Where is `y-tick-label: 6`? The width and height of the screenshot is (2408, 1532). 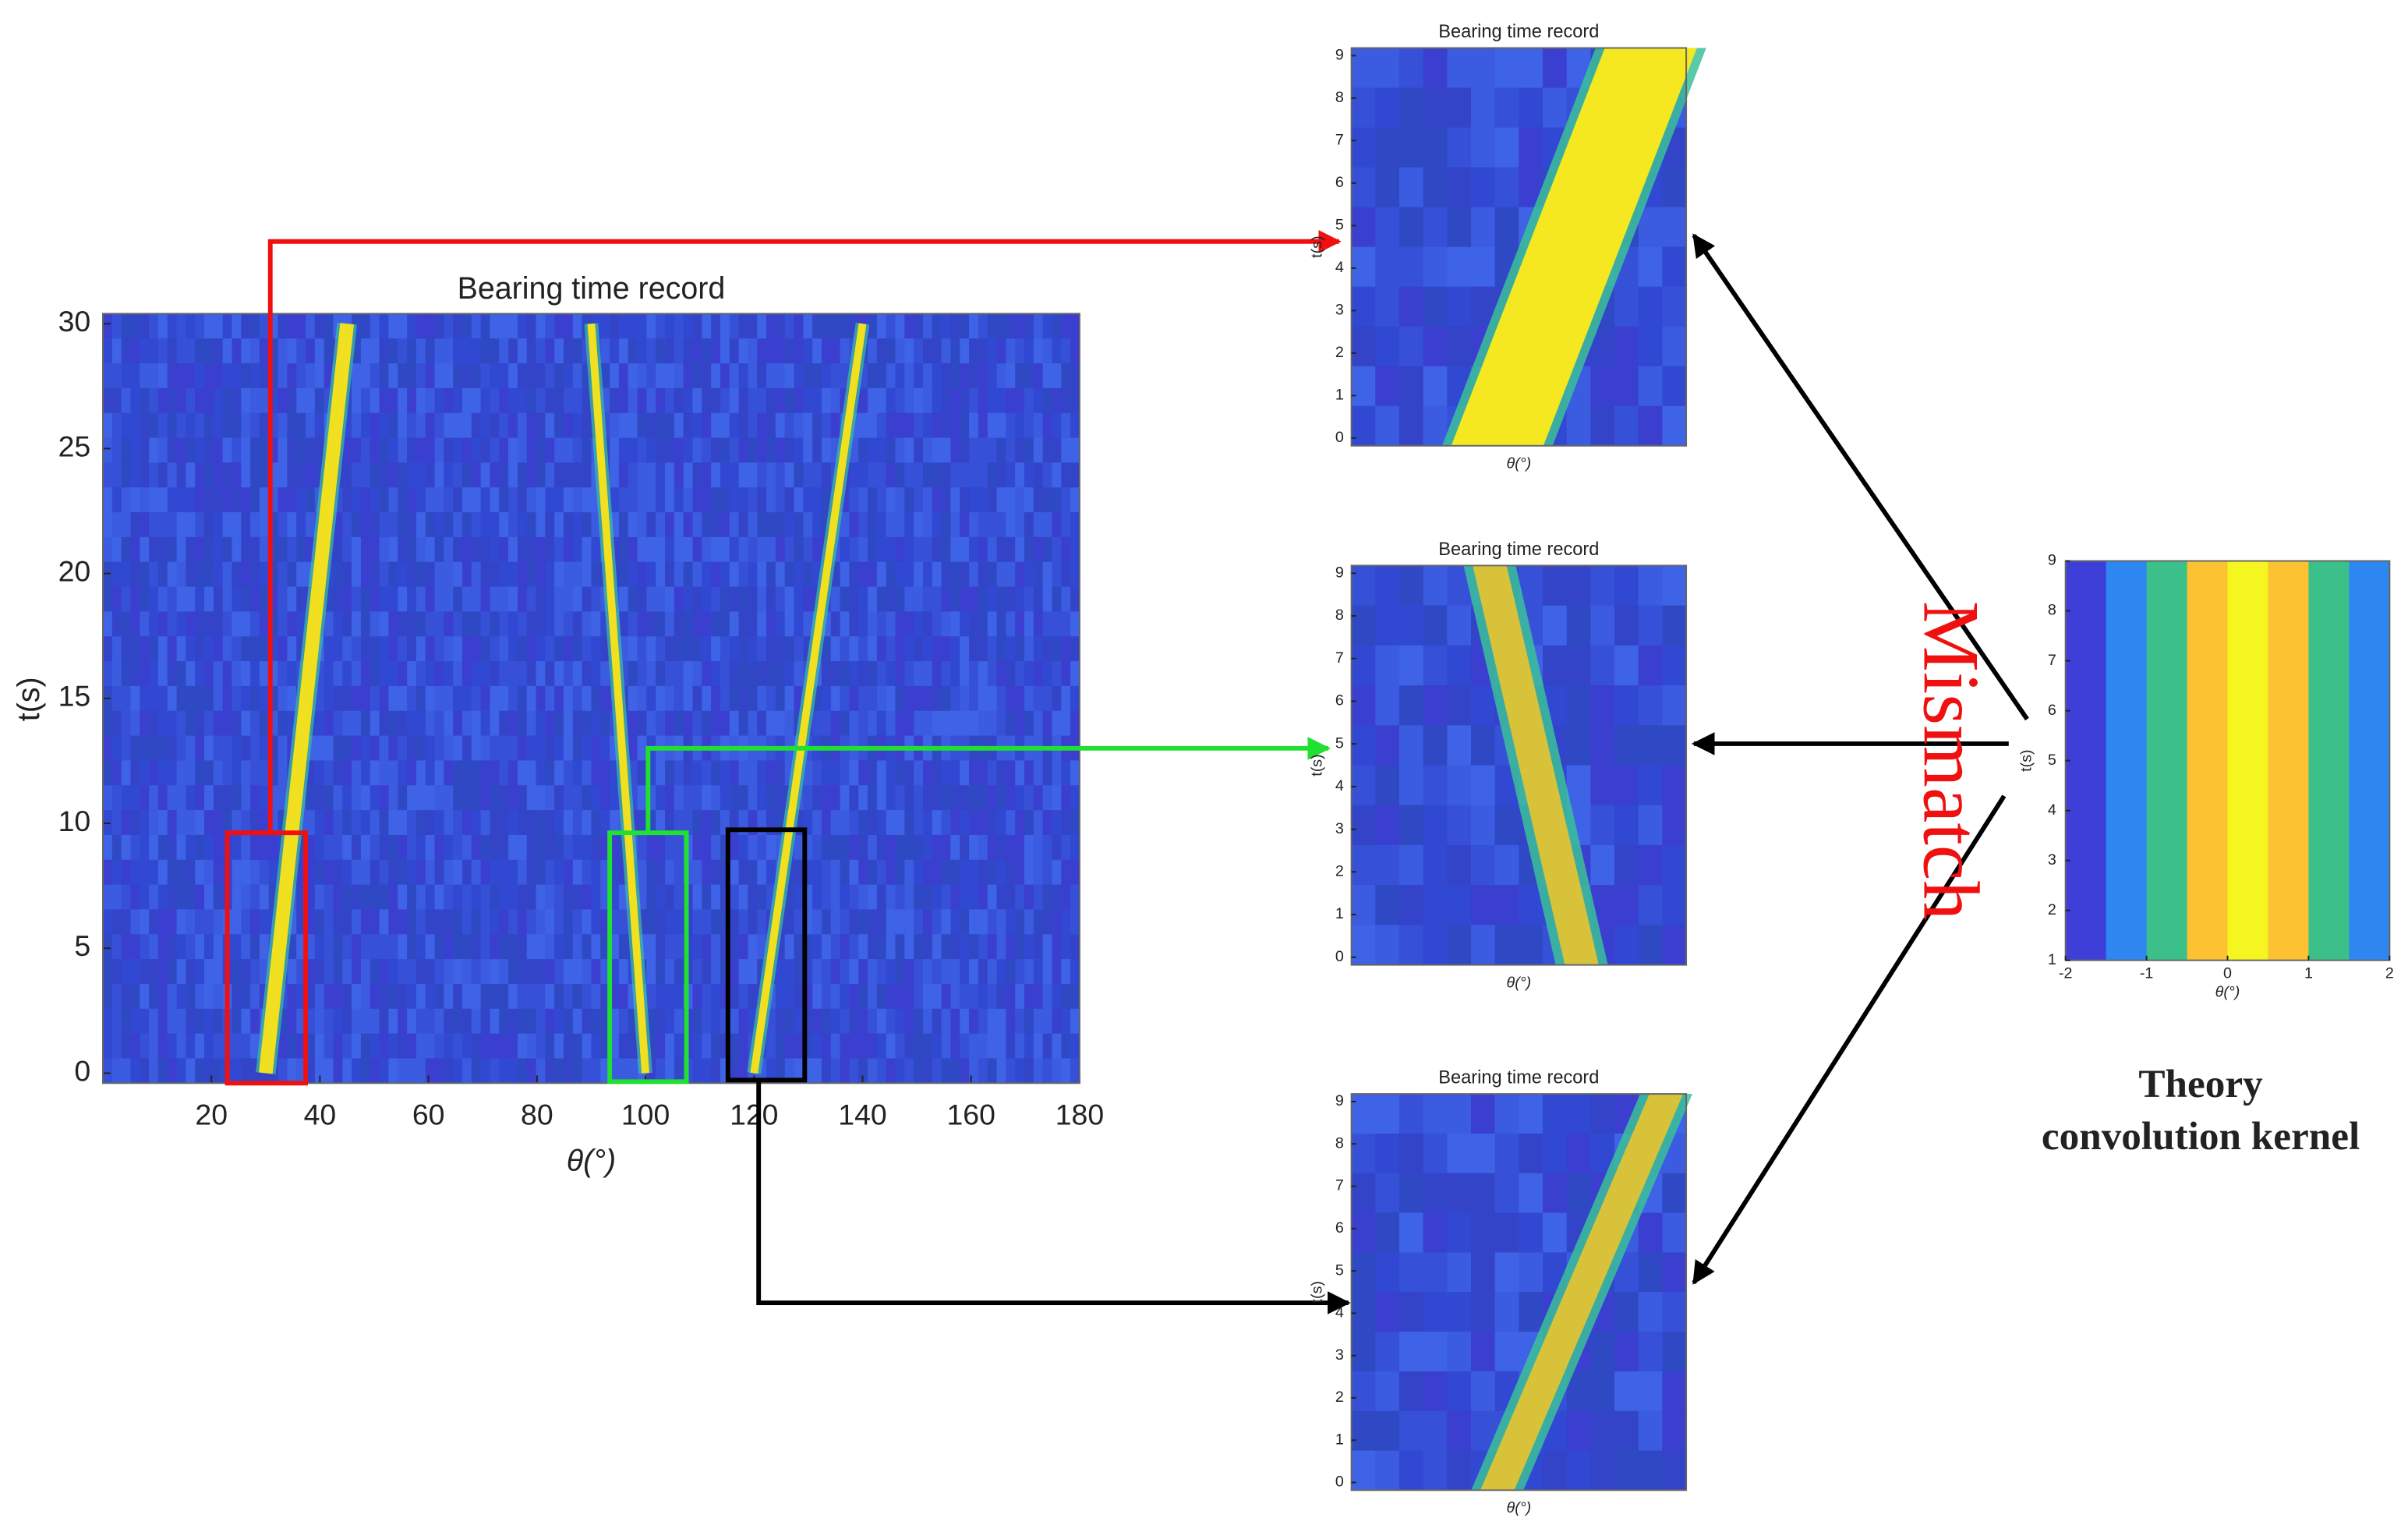 y-tick-label: 6 is located at coordinates (1340, 1228).